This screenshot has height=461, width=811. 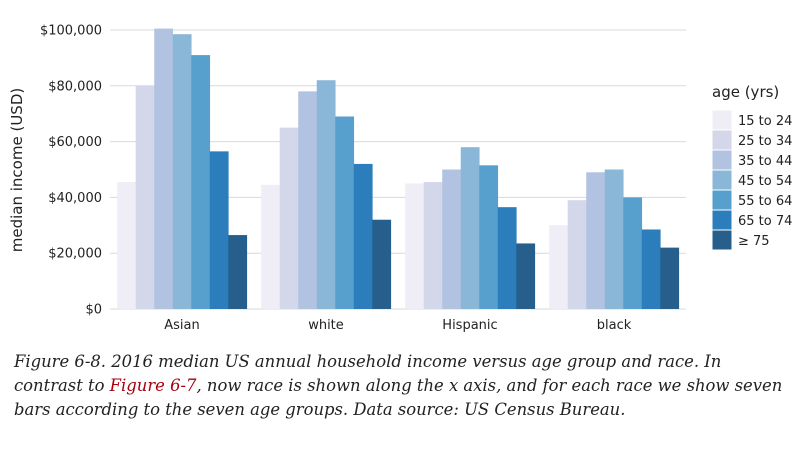 What do you see at coordinates (17, 170) in the screenshot?
I see `y-axis-title: median income (USD)` at bounding box center [17, 170].